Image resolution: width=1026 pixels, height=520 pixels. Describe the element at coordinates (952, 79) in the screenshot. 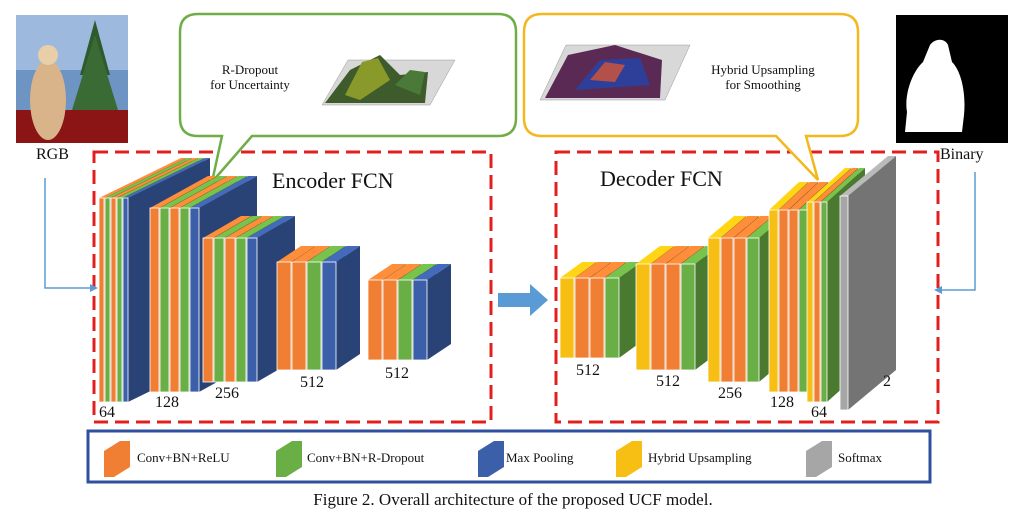

I see `binary-output-image` at that location.